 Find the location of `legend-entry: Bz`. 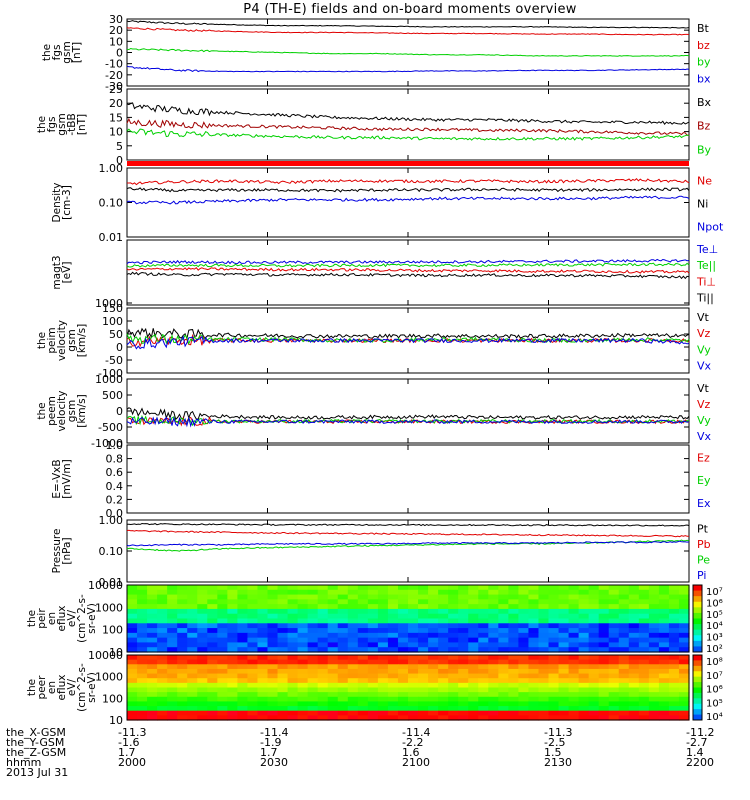

legend-entry: Bz is located at coordinates (704, 126).